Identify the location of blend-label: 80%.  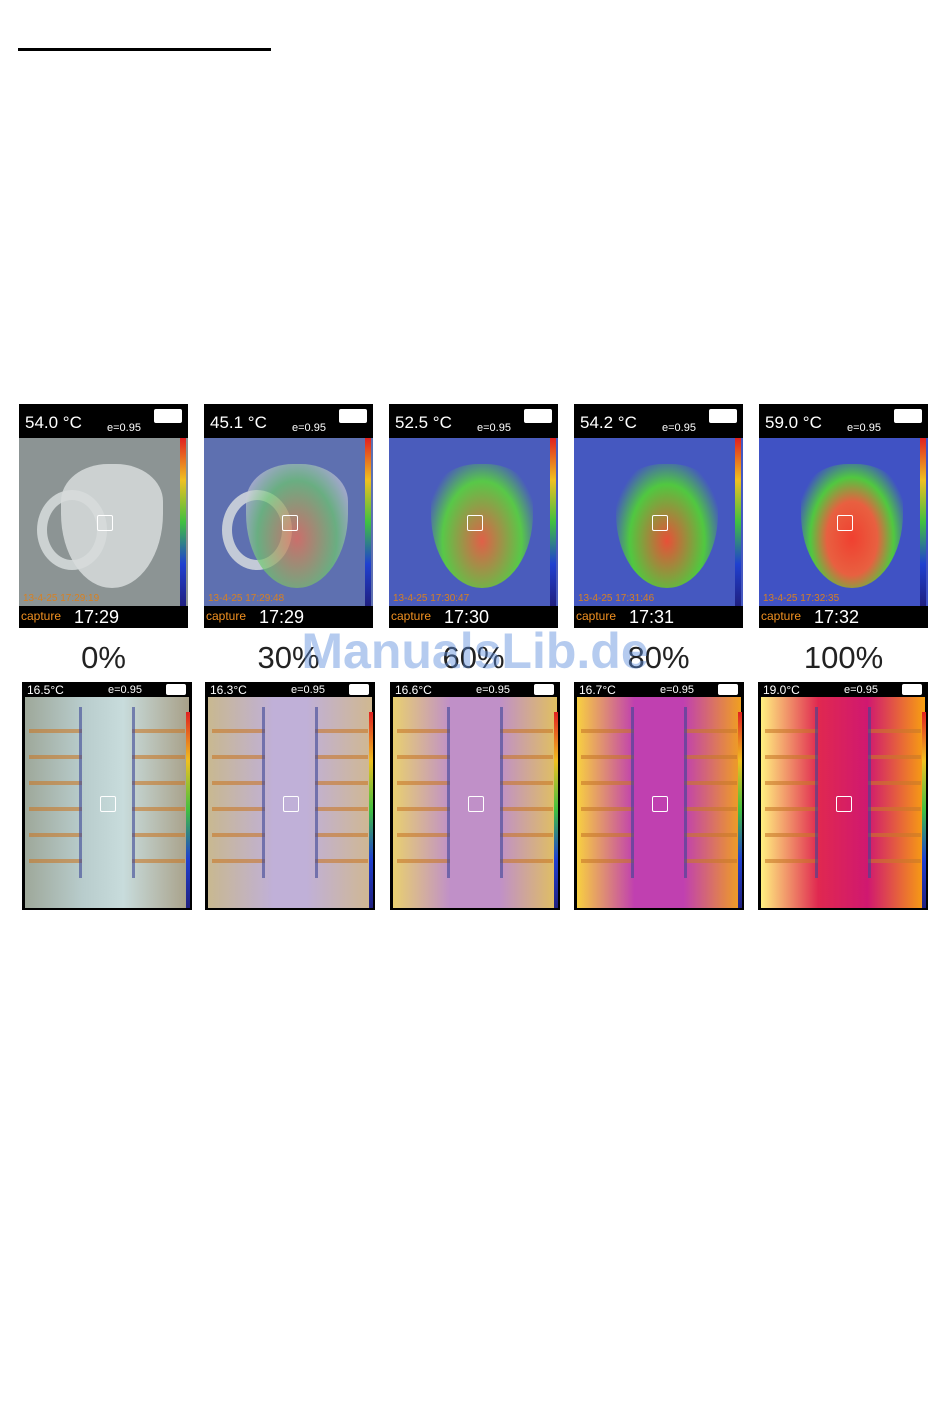
(658, 657).